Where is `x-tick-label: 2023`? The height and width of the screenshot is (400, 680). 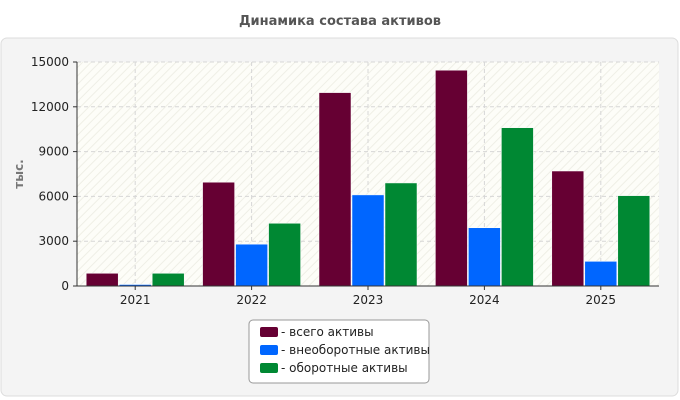
x-tick-label: 2023 is located at coordinates (368, 300).